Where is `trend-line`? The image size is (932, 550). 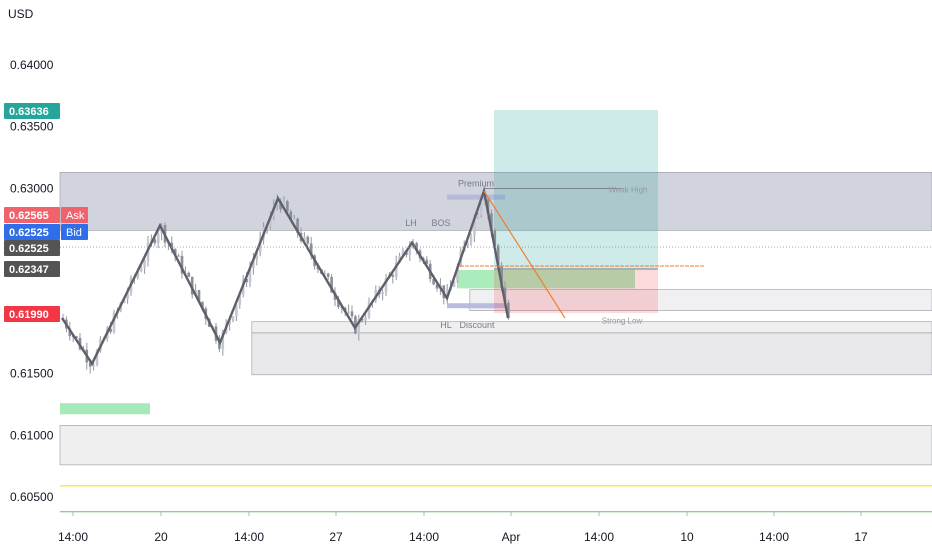
trend-line is located at coordinates (524, 254).